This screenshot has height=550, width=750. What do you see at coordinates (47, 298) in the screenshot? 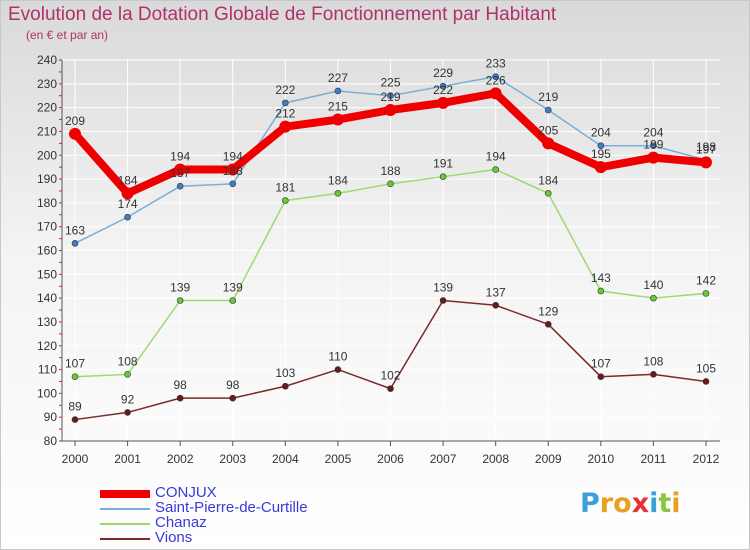
I see `y-tick-label: 140` at bounding box center [47, 298].